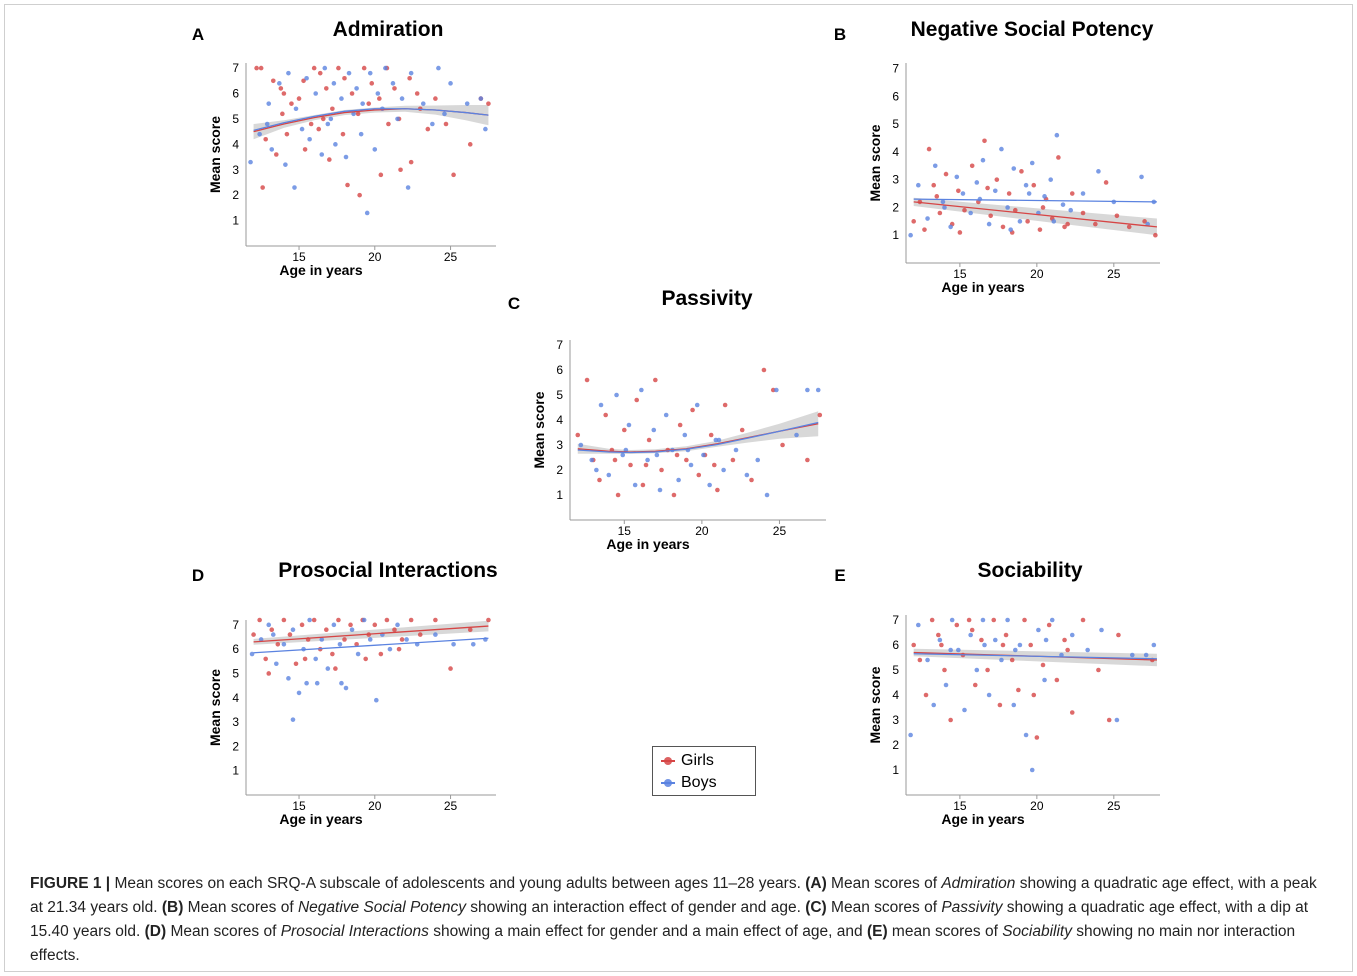  Describe the element at coordinates (945, 931) in the screenshot. I see `caption-text: mean scores of` at that location.